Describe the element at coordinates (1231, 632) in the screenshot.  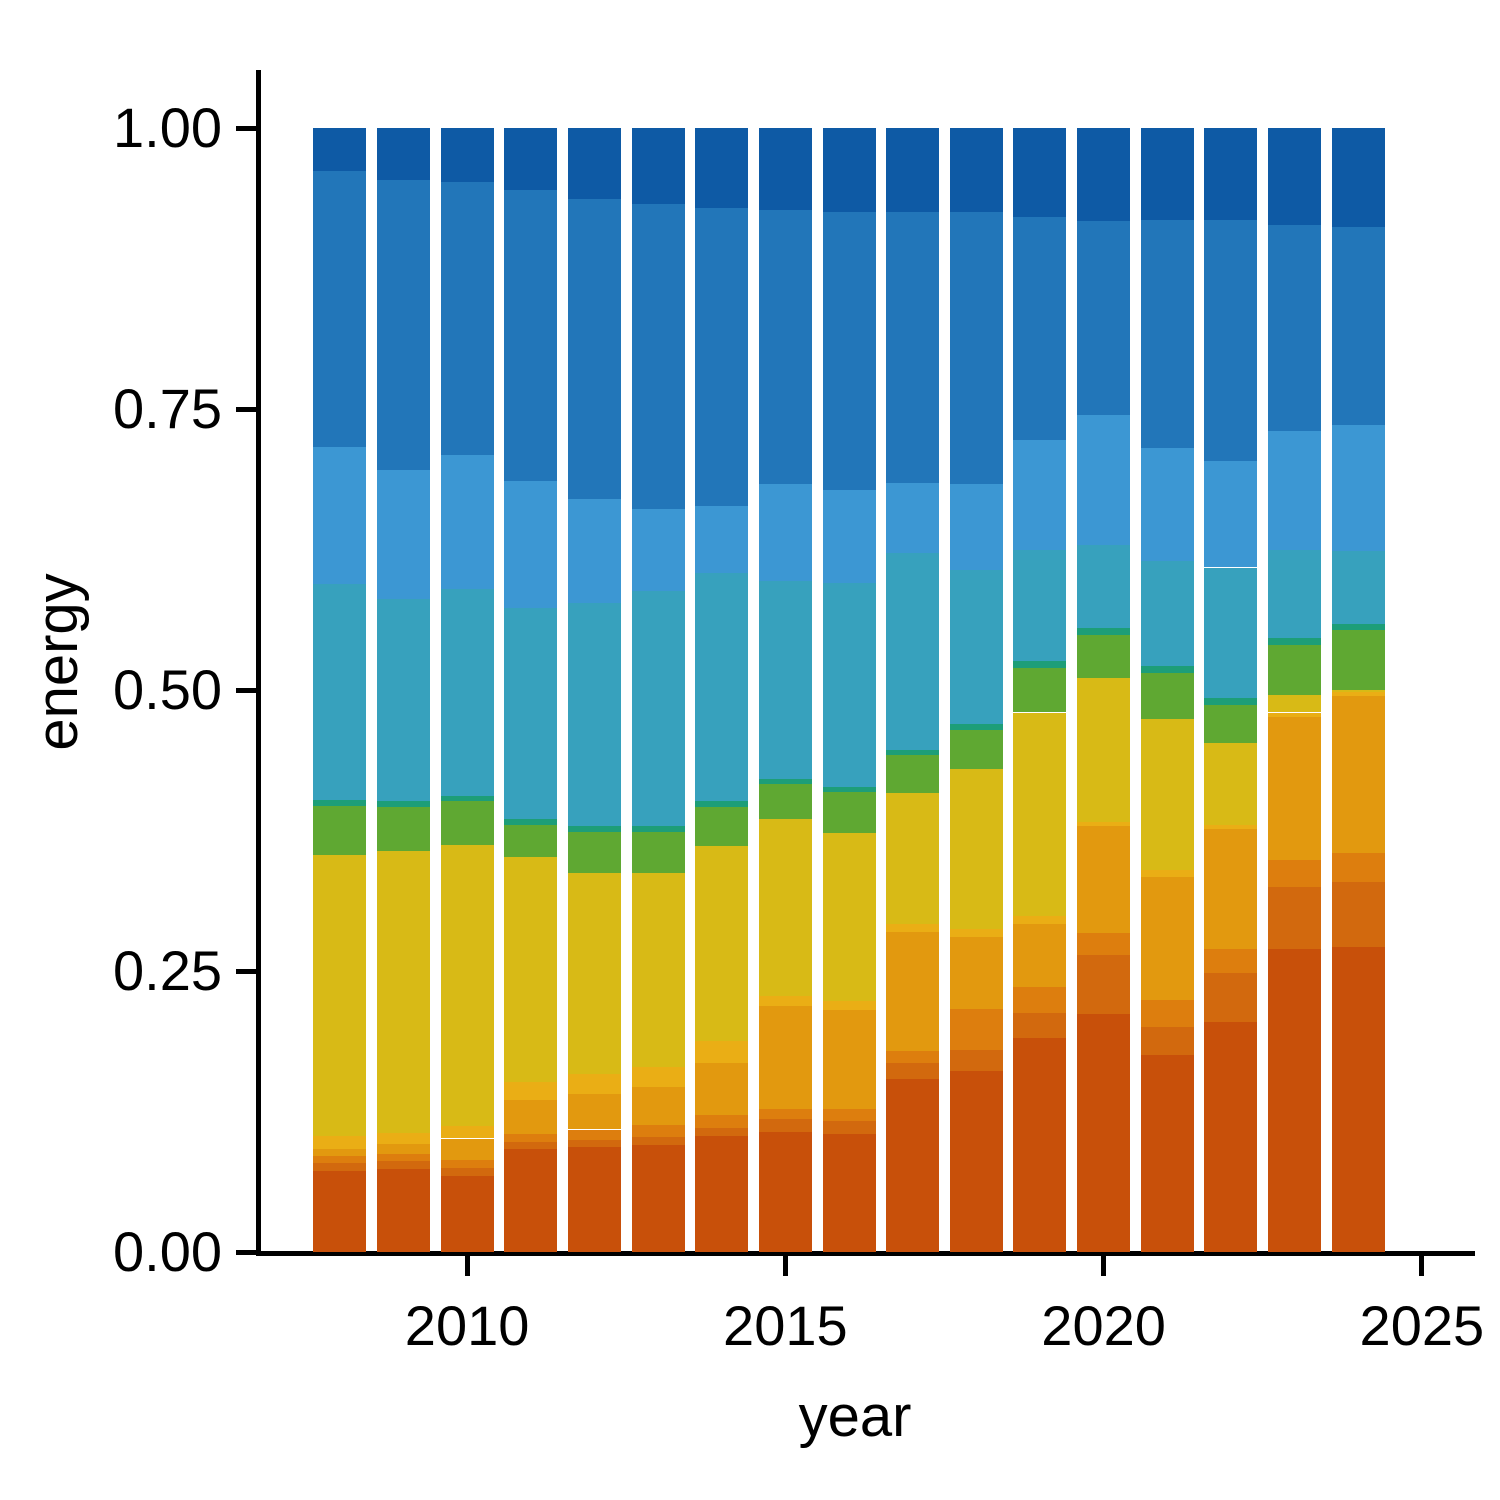
I see `bar-segment-2022-segment-09-teal` at that location.